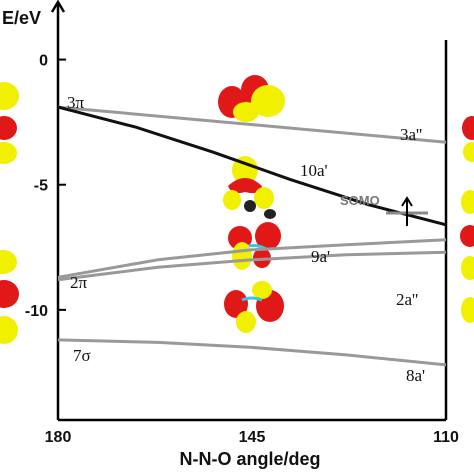 The width and height of the screenshot is (474, 474). I want to click on orbital-left-top, so click(9, 123).